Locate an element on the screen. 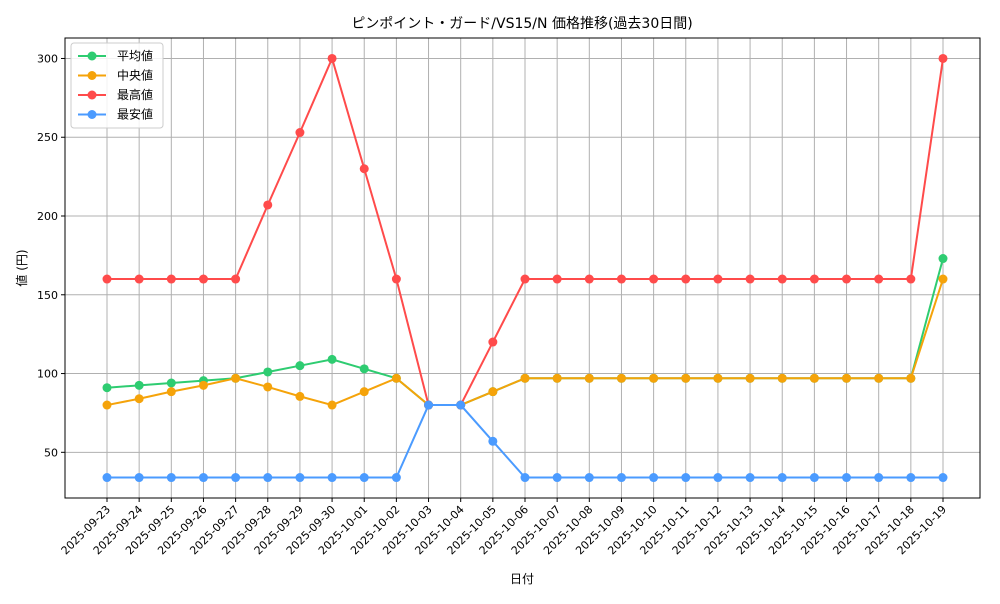 The height and width of the screenshot is (604, 1000). legend-label: 平均値 is located at coordinates (135, 55).